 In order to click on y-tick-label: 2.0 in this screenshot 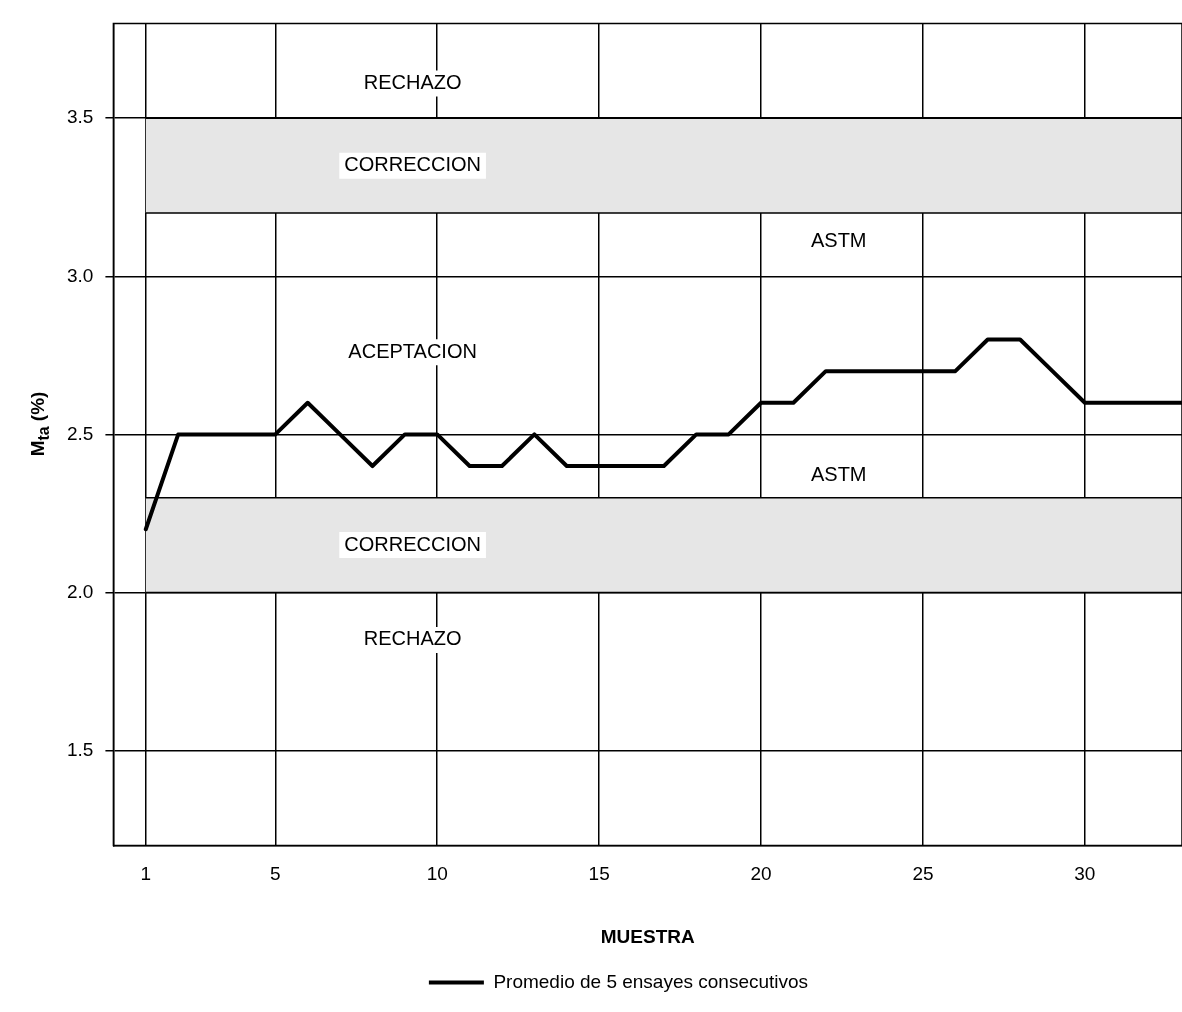, I will do `click(80, 591)`.